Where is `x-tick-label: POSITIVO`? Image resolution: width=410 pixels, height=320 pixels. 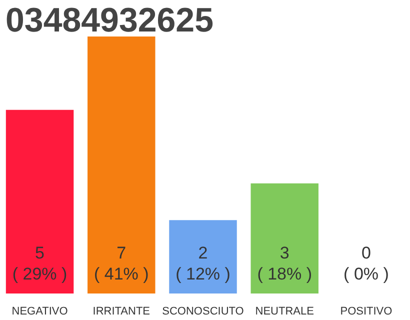 x-tick-label: POSITIVO is located at coordinates (366, 312).